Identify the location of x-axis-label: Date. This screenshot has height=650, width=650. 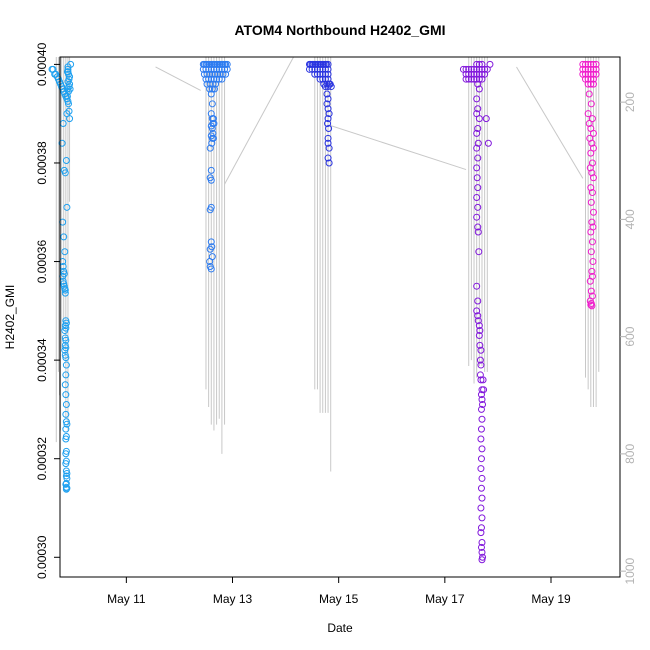
(340, 628).